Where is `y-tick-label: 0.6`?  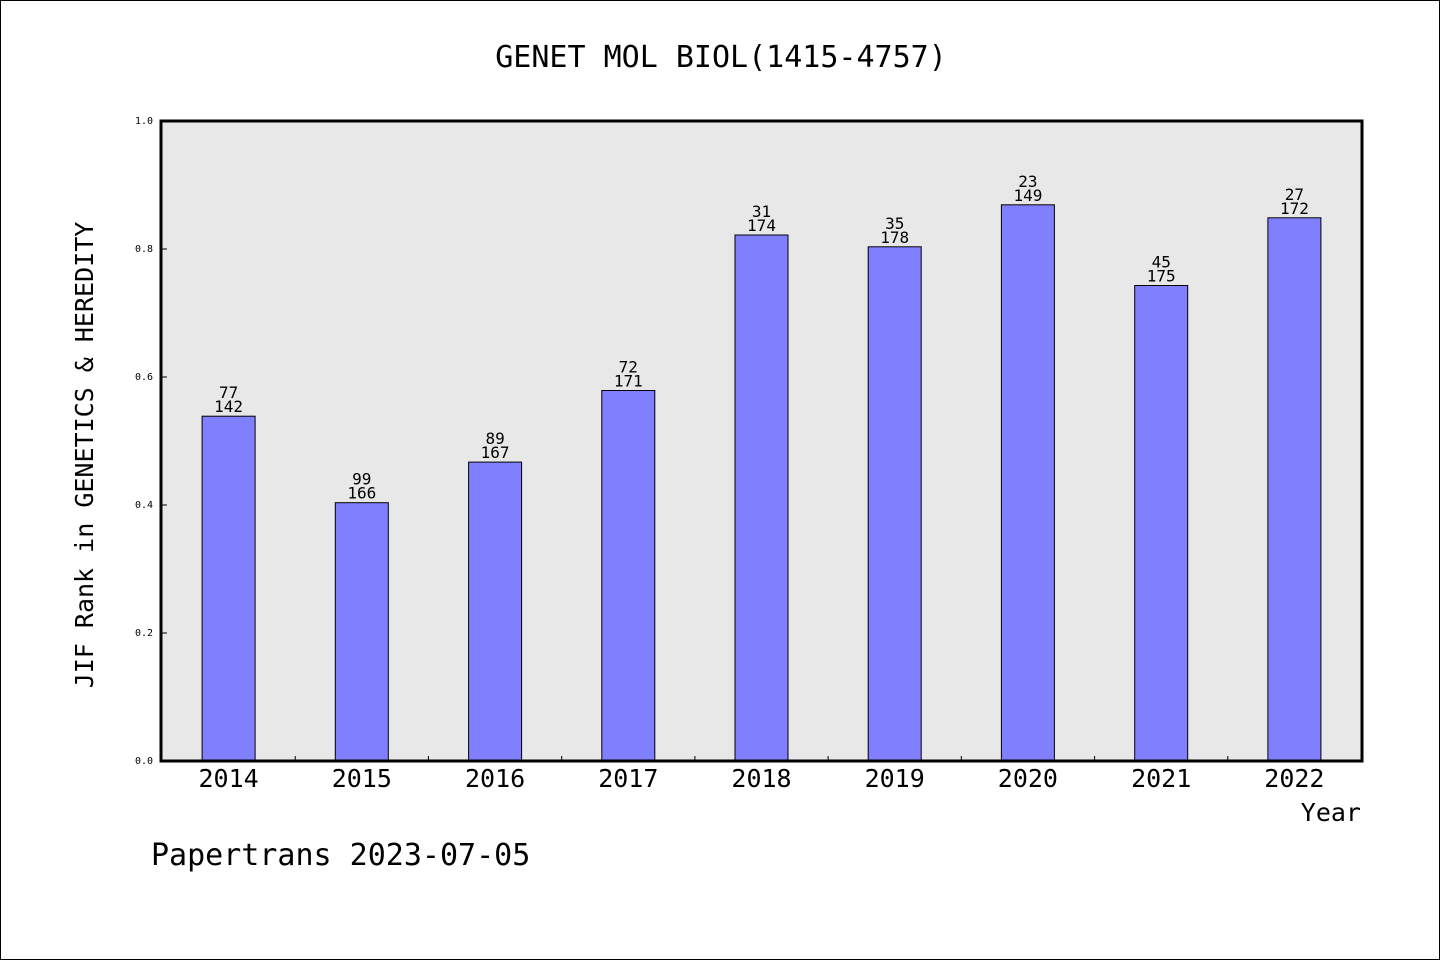
y-tick-label: 0.6 is located at coordinates (144, 377).